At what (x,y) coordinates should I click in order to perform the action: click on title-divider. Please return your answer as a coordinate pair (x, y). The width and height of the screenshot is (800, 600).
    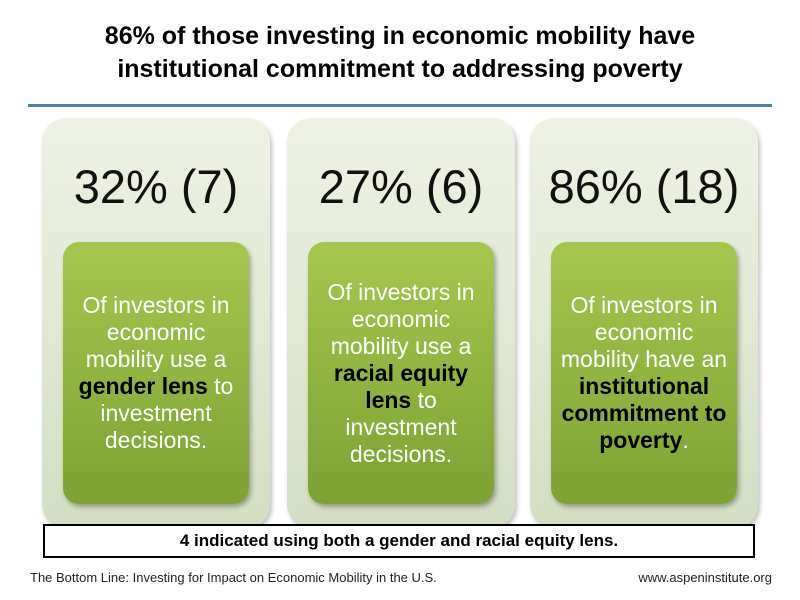
    Looking at the image, I should click on (400, 105).